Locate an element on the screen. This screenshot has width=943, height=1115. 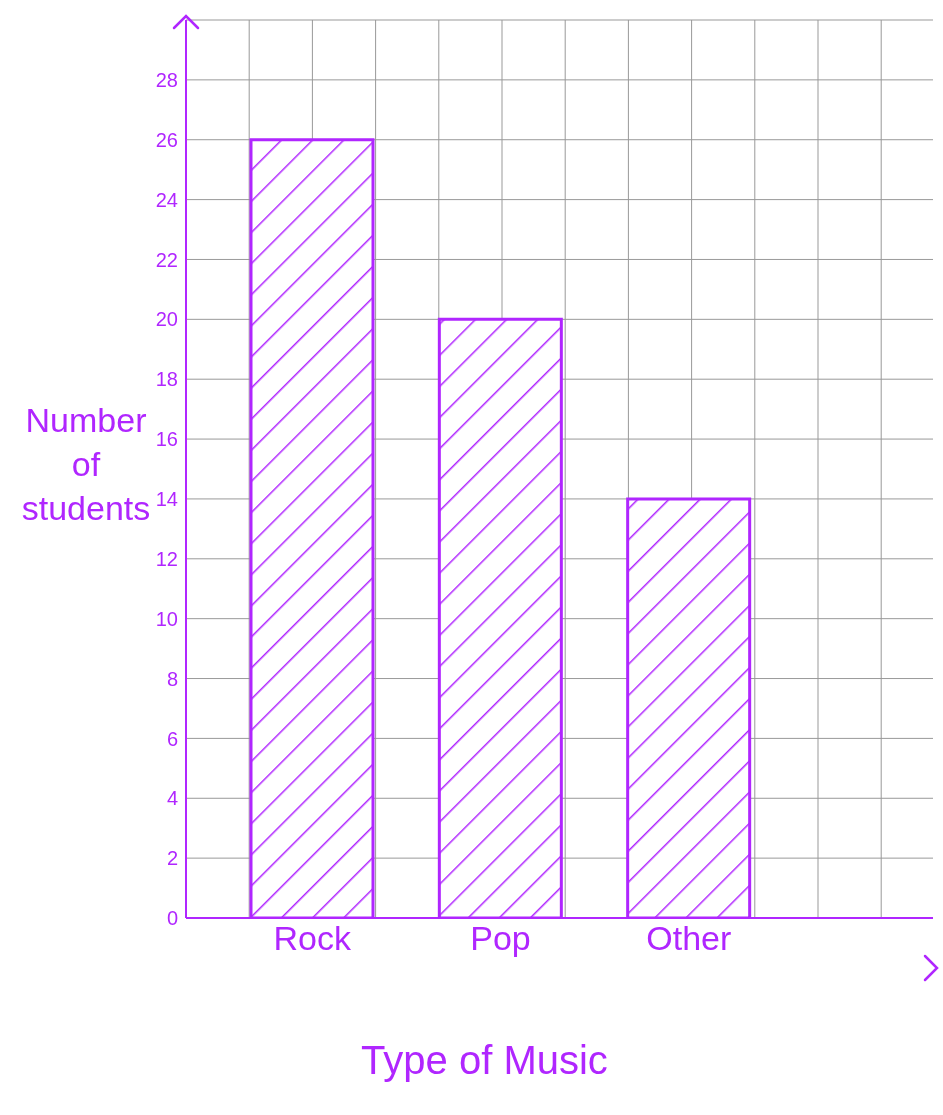
y-tick-label: 24 is located at coordinates (166, 199).